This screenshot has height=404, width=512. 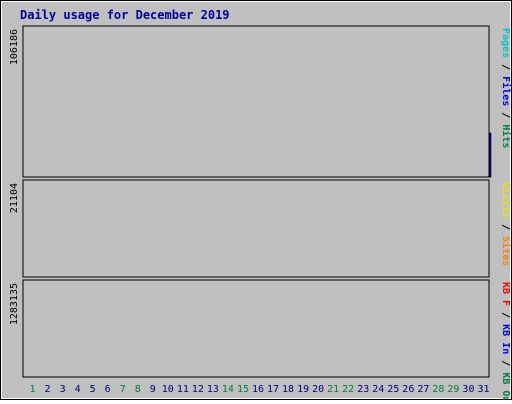 I want to click on y-axis-max-label: 106186, so click(x=14, y=47).